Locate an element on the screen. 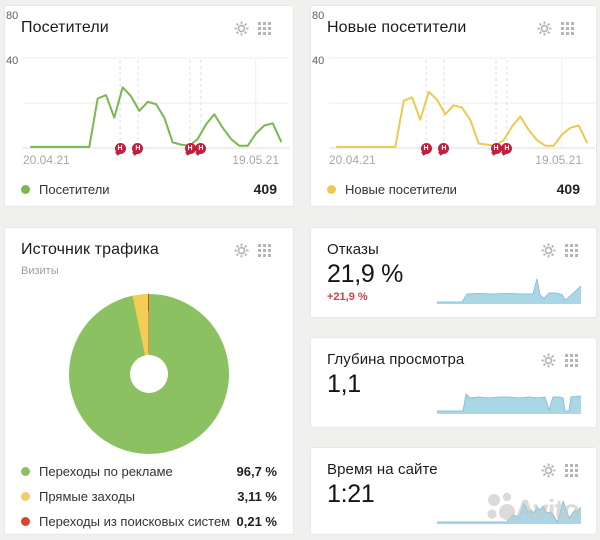 The height and width of the screenshot is (540, 600). kpi-value: 1,1 is located at coordinates (344, 384).